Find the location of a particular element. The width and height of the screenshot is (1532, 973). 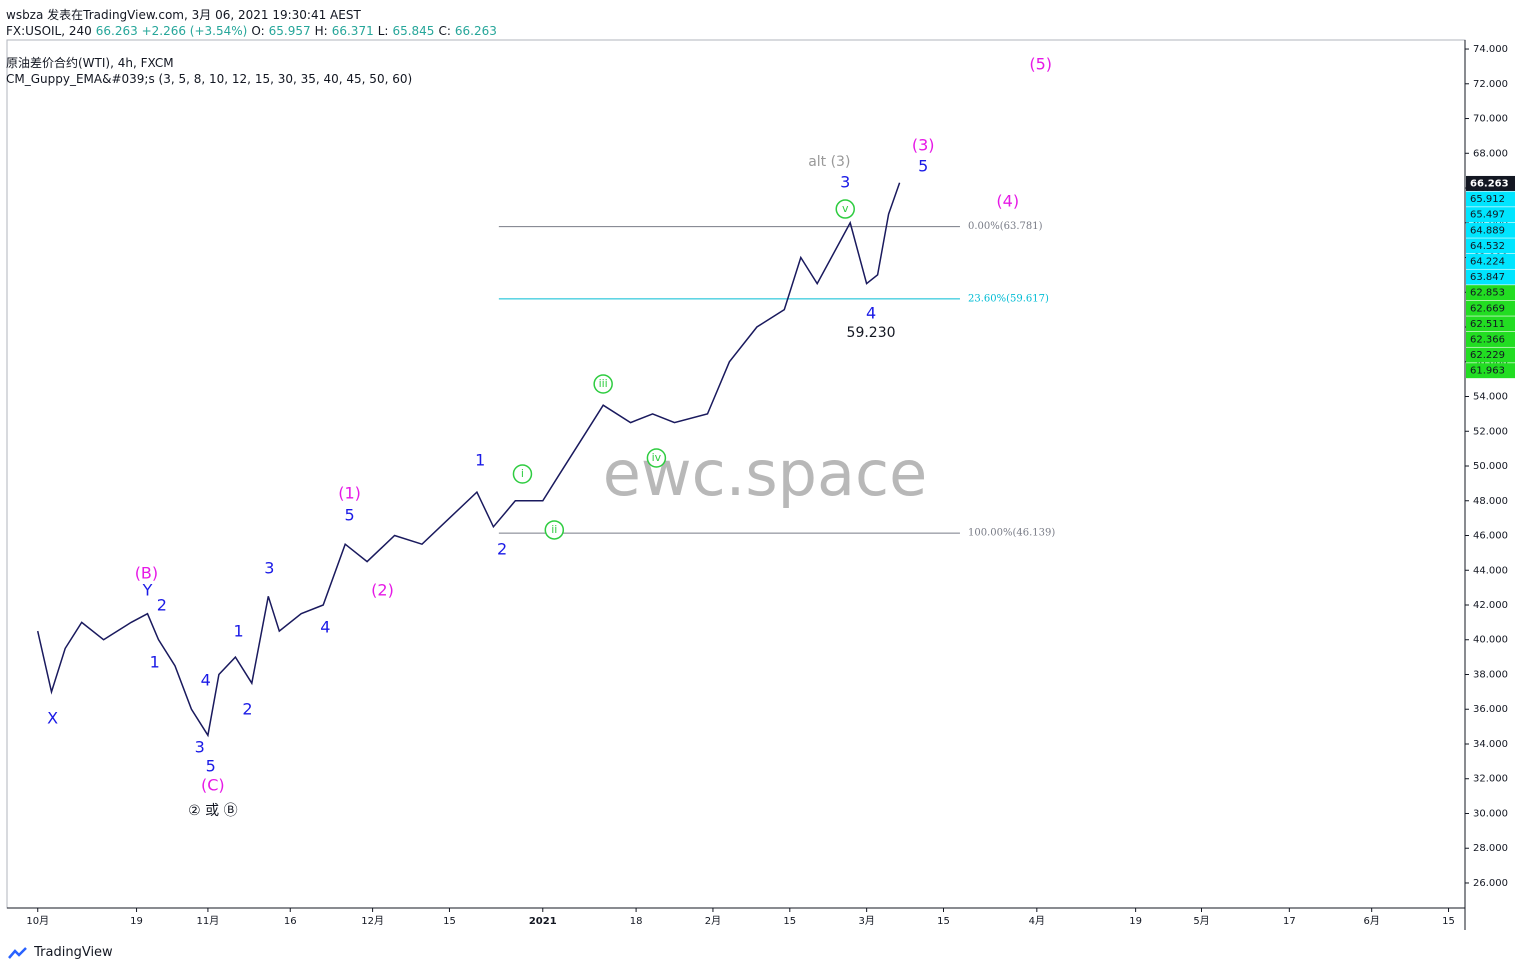

y-tick-label: 34.000 is located at coordinates (1490, 744).